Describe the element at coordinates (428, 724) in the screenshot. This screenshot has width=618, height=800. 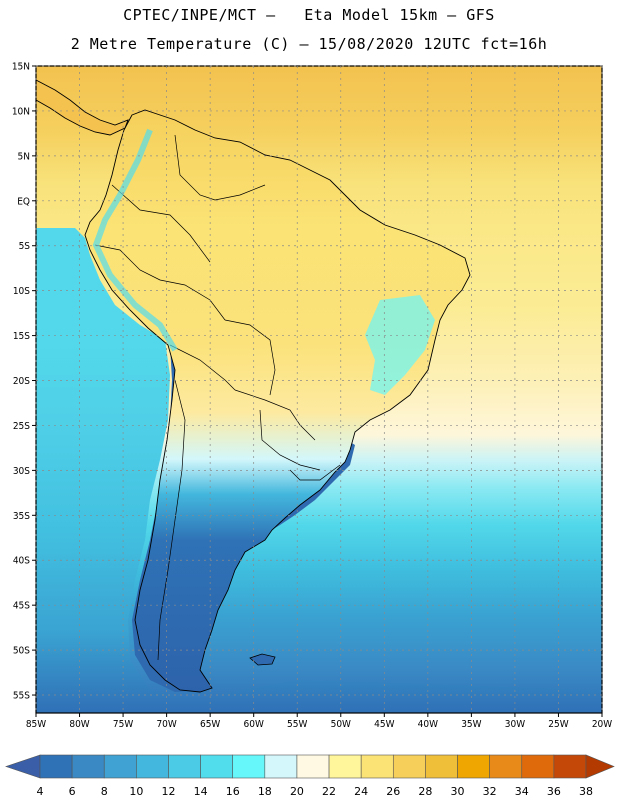
I see `lon-label: 40W` at that location.